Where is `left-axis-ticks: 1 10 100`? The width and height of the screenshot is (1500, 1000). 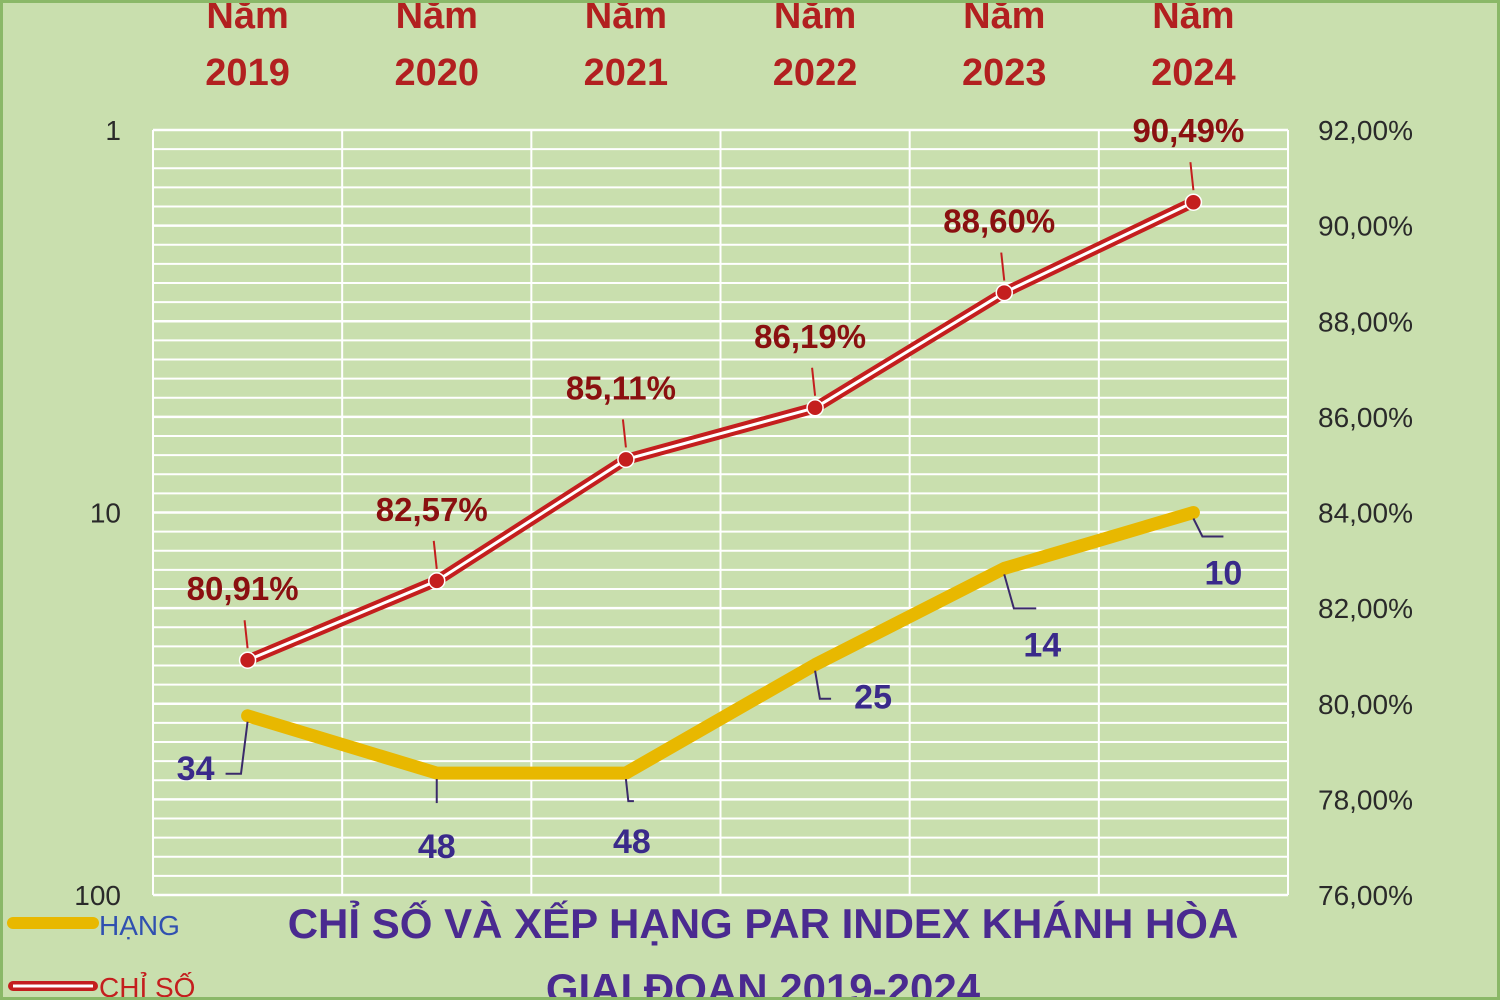
left-axis-ticks: 1 10 100 is located at coordinates (97, 513).